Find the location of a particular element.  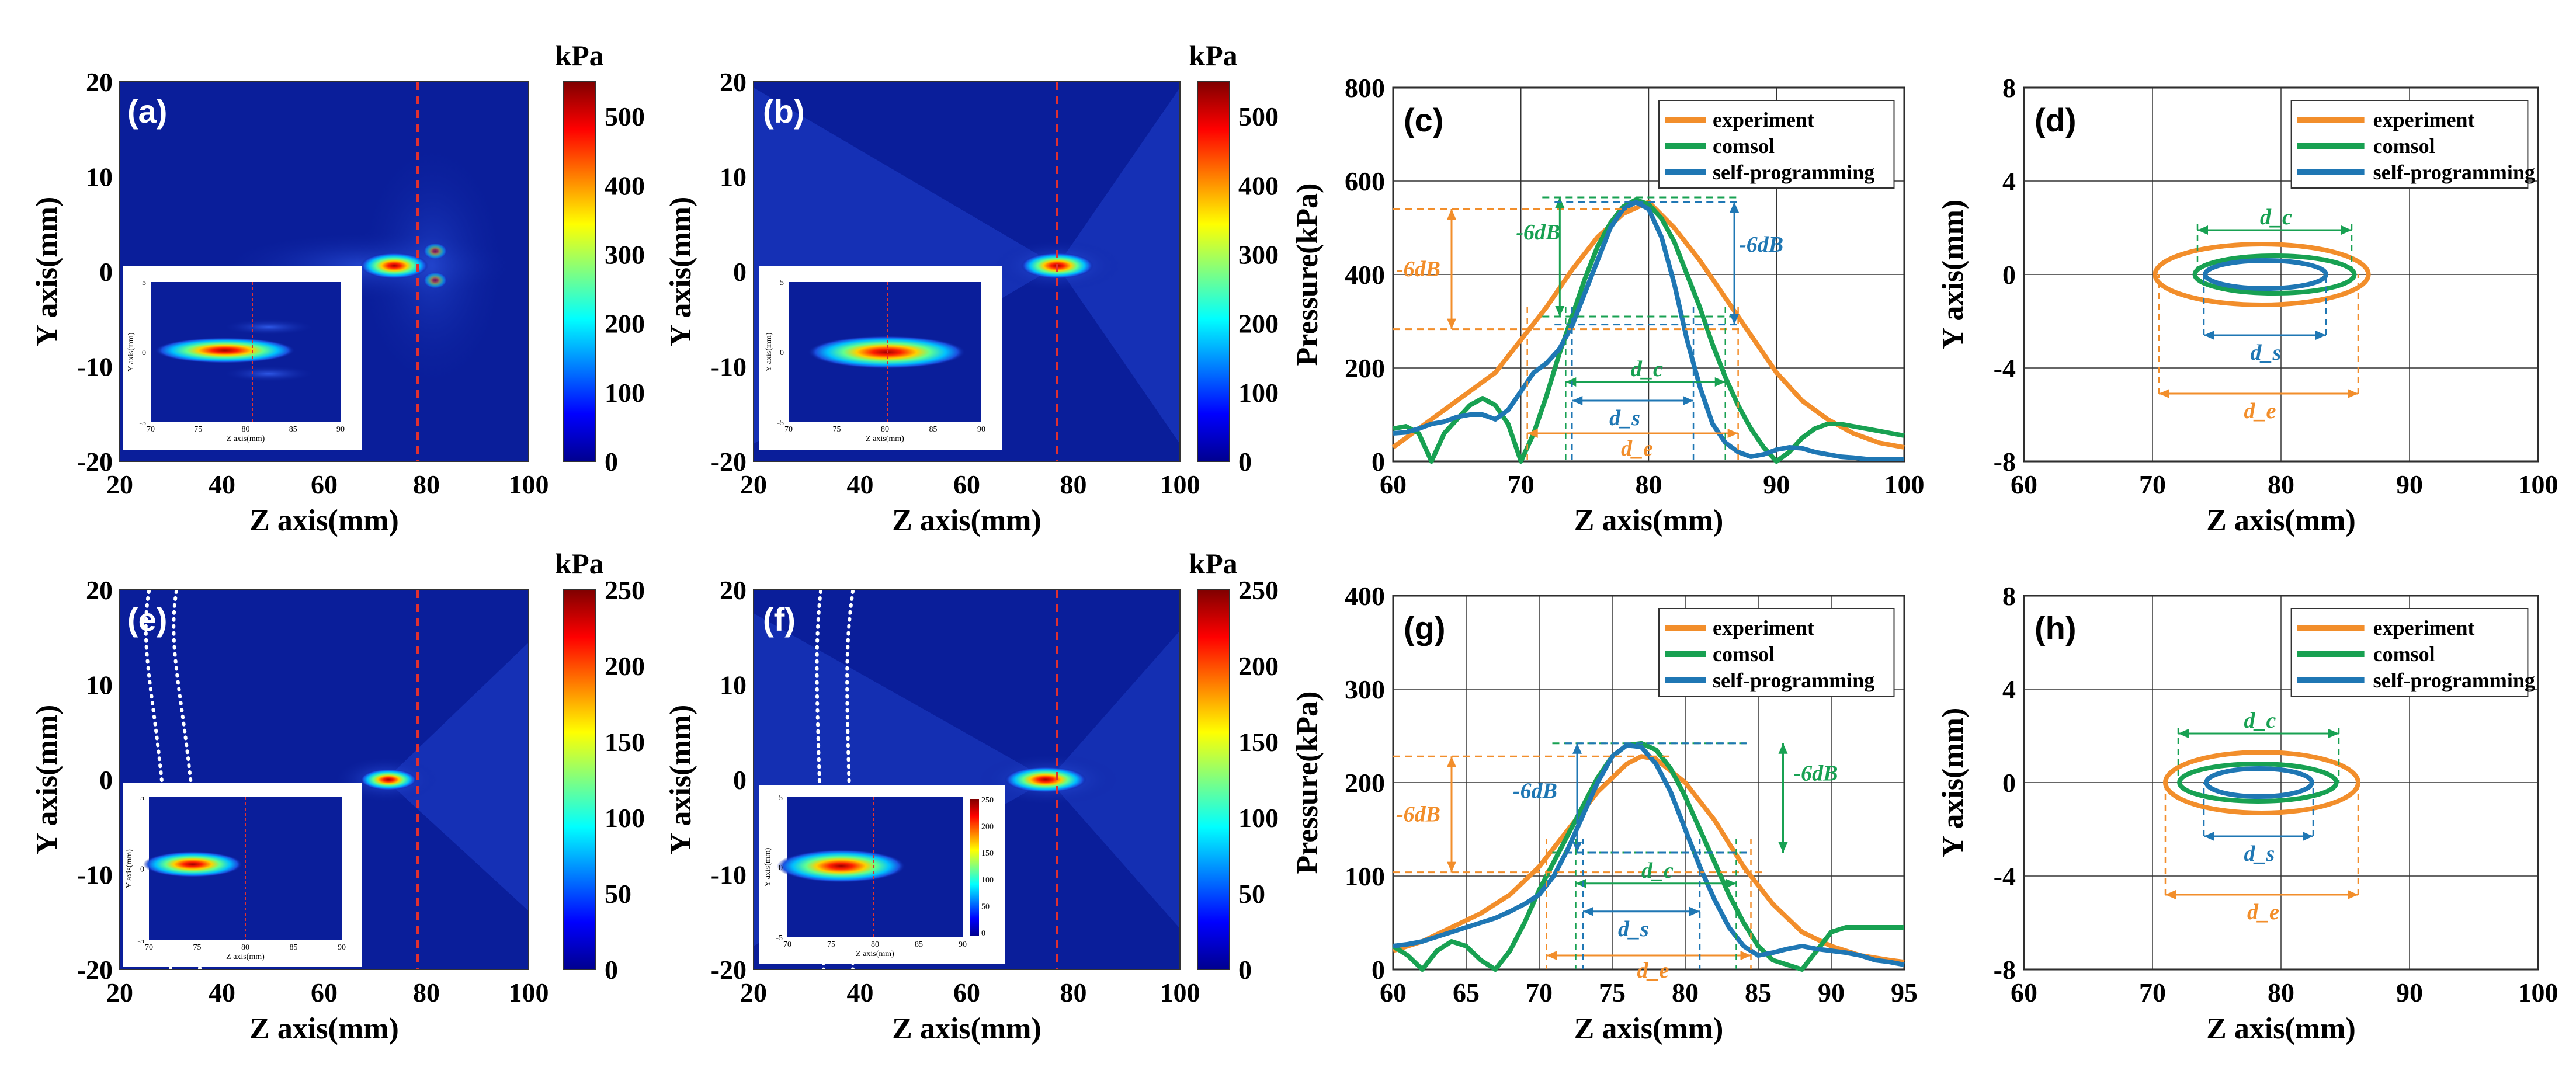

xtick-label-g: 85 is located at coordinates (1759, 993).